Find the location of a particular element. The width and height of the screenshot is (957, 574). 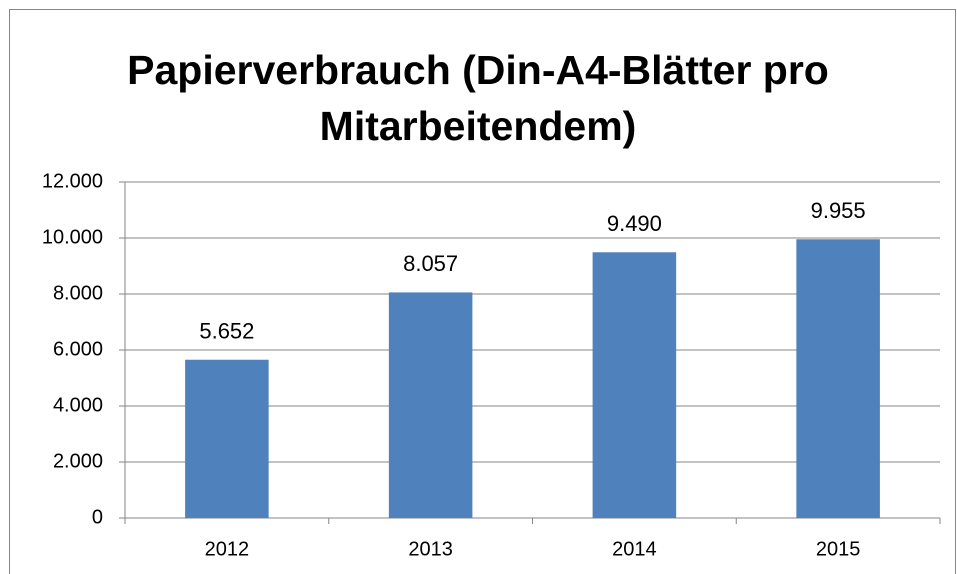

x-tick-label: 2013 is located at coordinates (430, 549).